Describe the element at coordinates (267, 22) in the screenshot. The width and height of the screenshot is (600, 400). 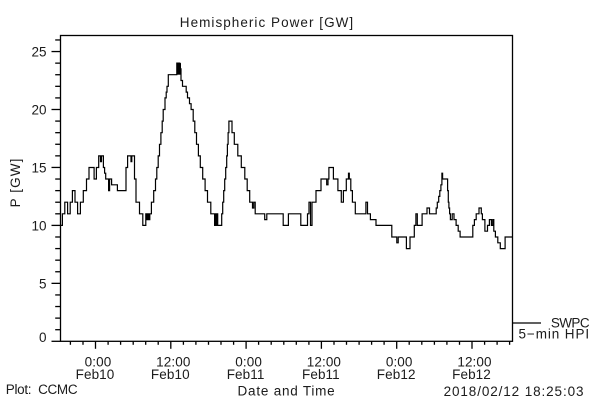
I see `svg-text: Hemispheric Power [GW]` at that location.